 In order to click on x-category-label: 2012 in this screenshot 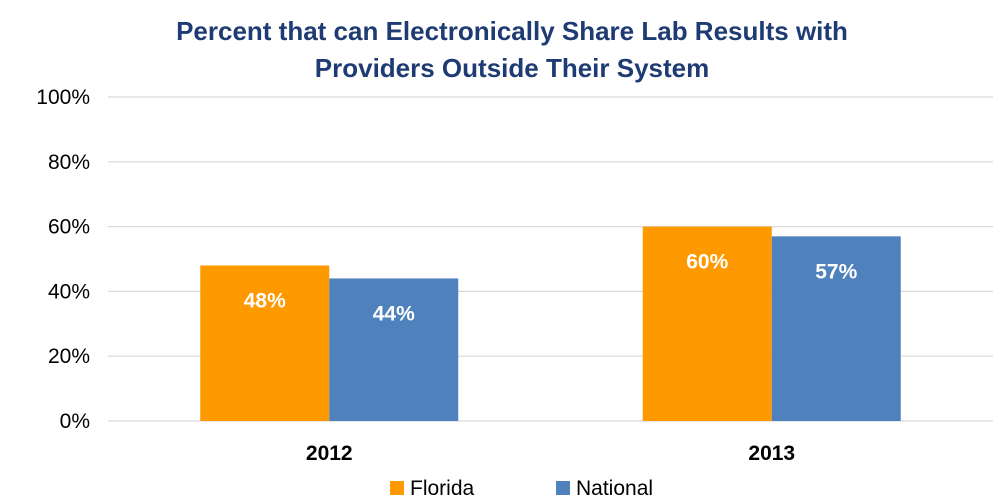, I will do `click(329, 453)`.